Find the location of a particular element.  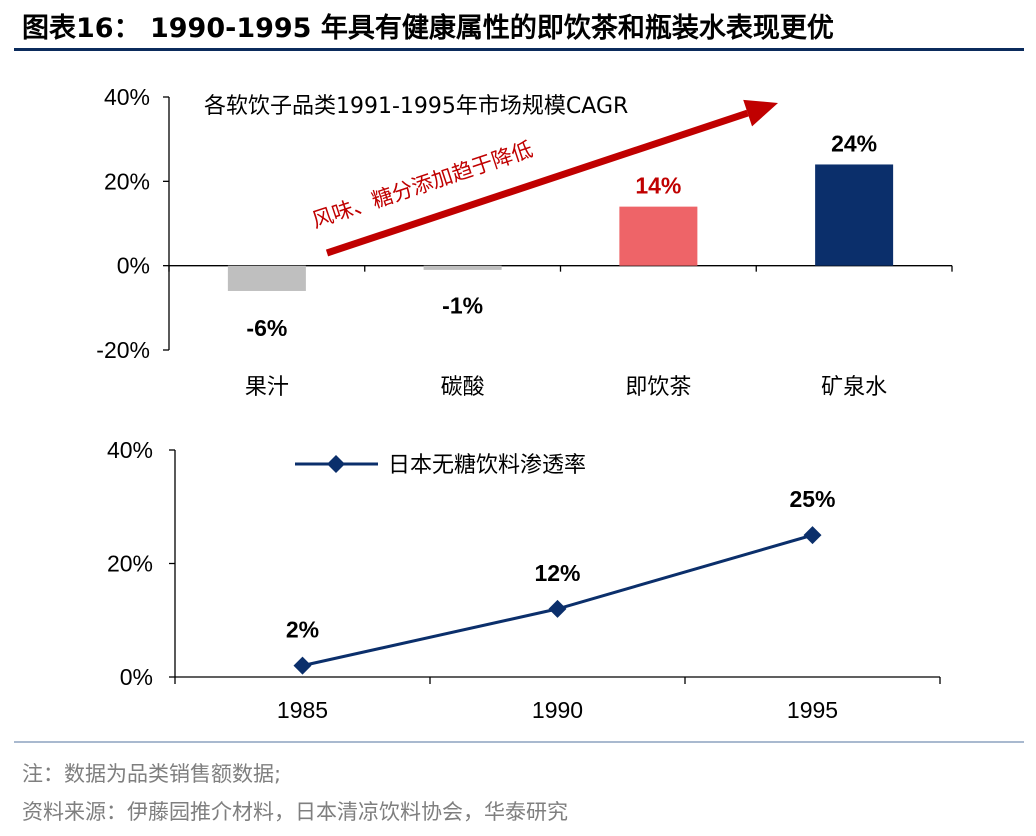

figure-title: 图表16： 1990-1995 年具有健康属性的即饮茶和瓶装水表现更优 is located at coordinates (428, 28).